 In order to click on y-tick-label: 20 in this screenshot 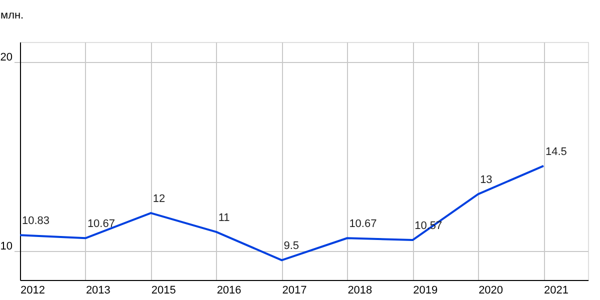, I will do `click(6, 58)`.